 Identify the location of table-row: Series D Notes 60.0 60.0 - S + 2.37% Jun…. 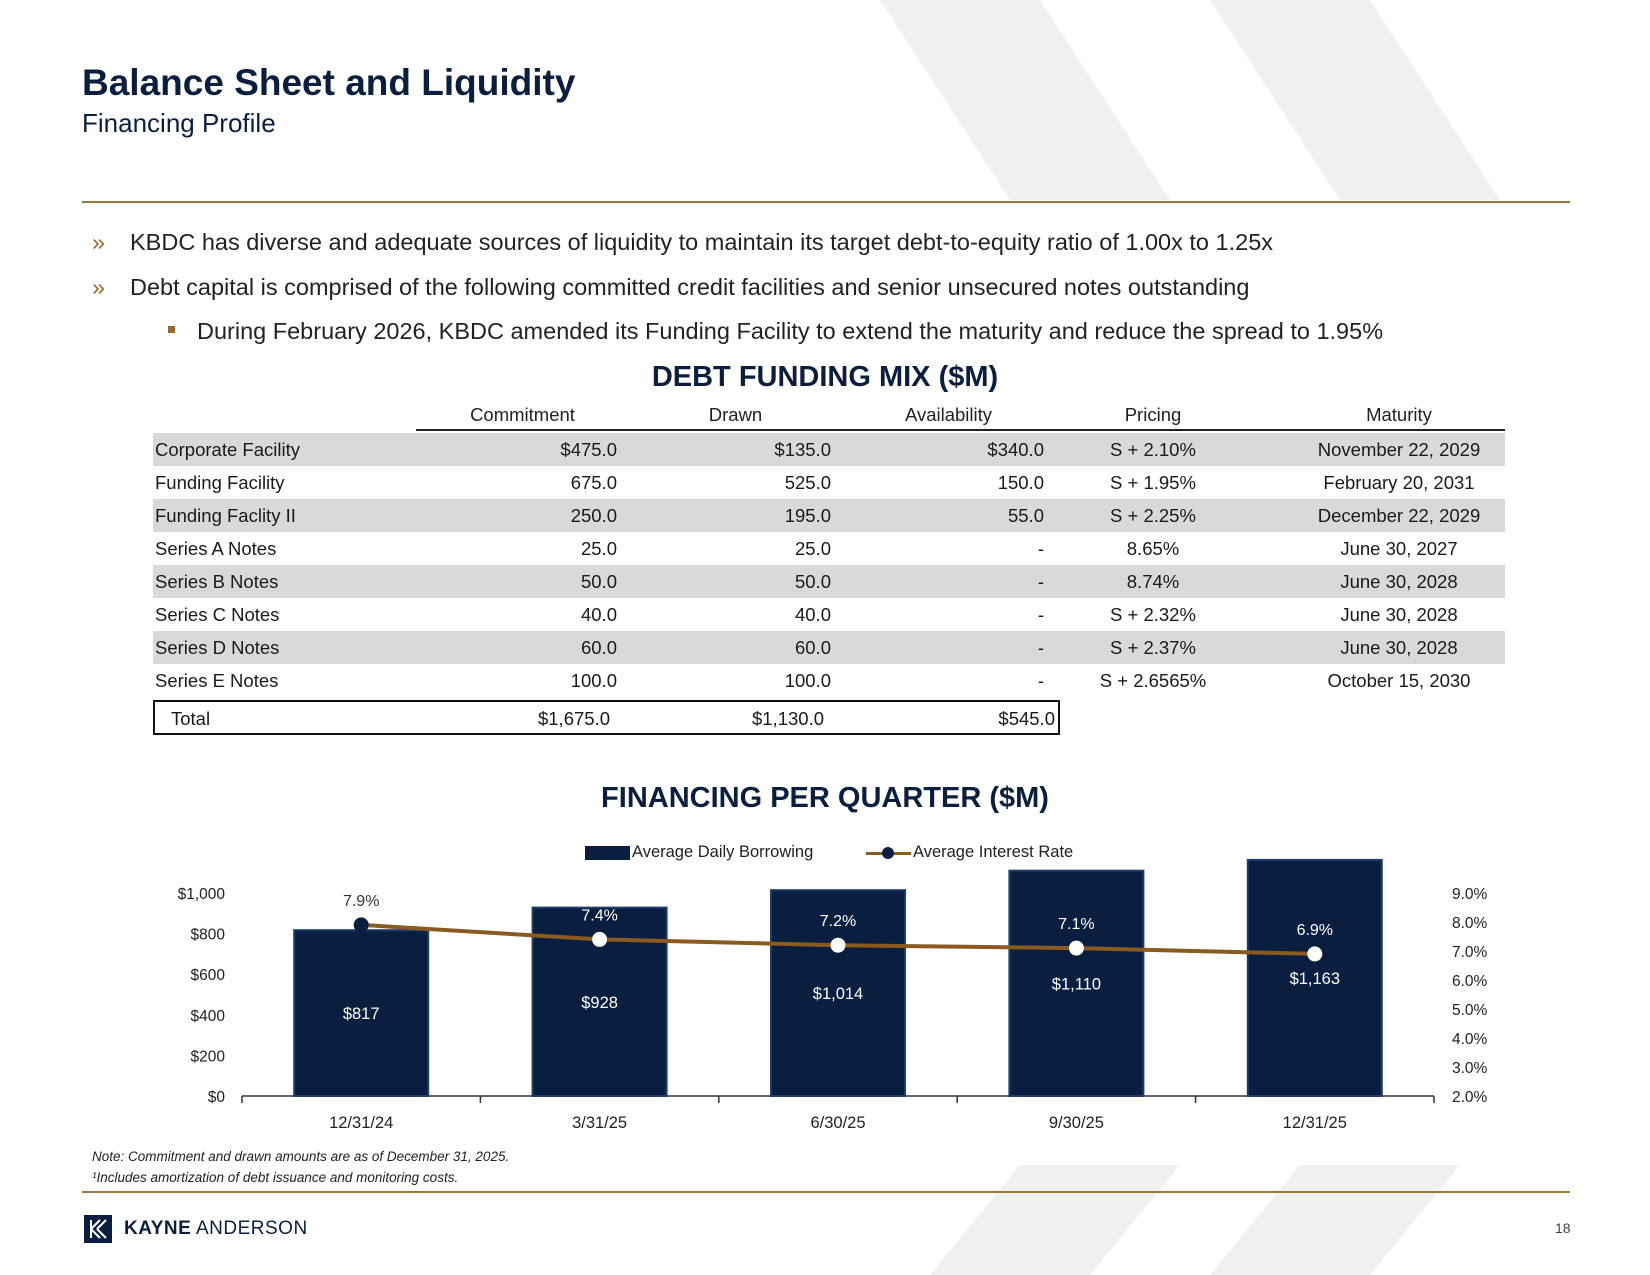
(829, 647).